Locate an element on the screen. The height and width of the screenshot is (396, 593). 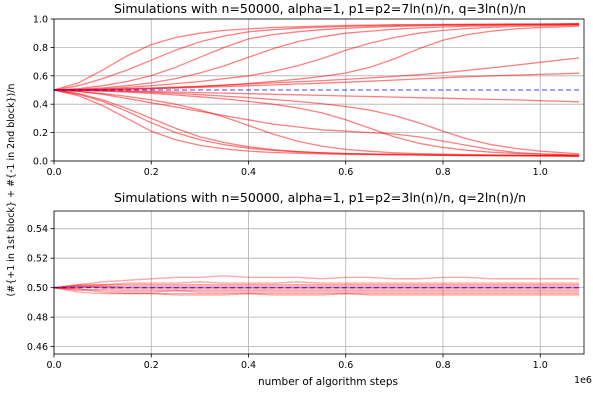
y-tick-label: 0.0 is located at coordinates (40, 162).